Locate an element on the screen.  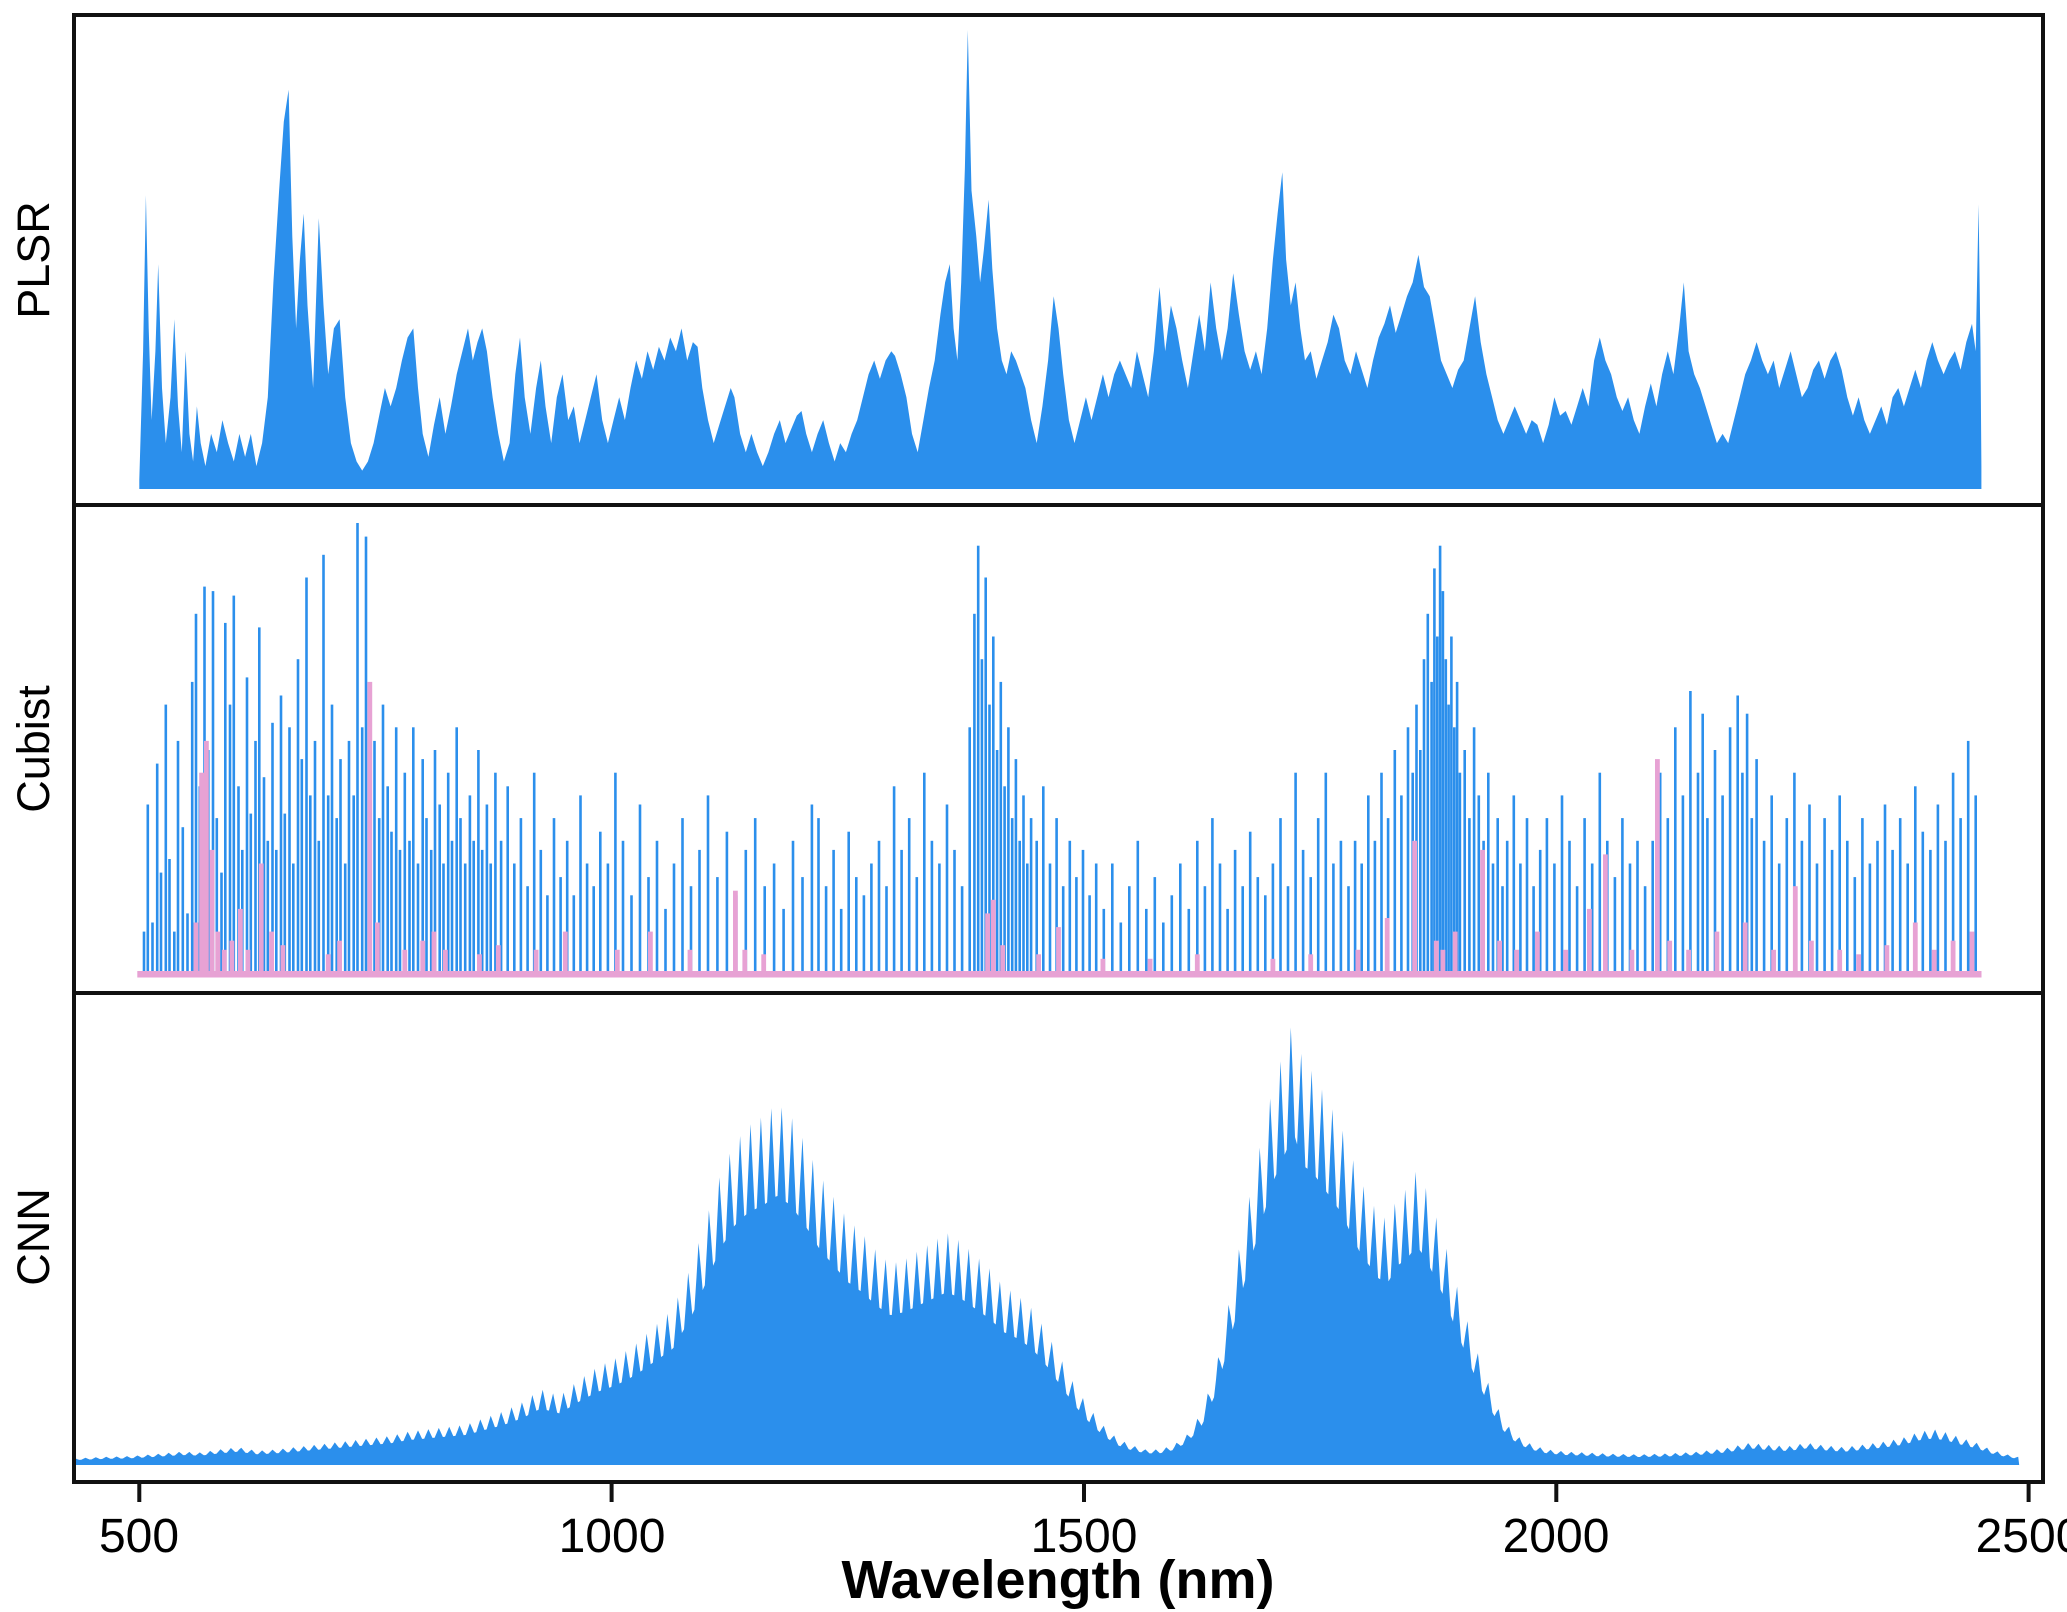
x-tick-label-500: 500 is located at coordinates (139, 1536).